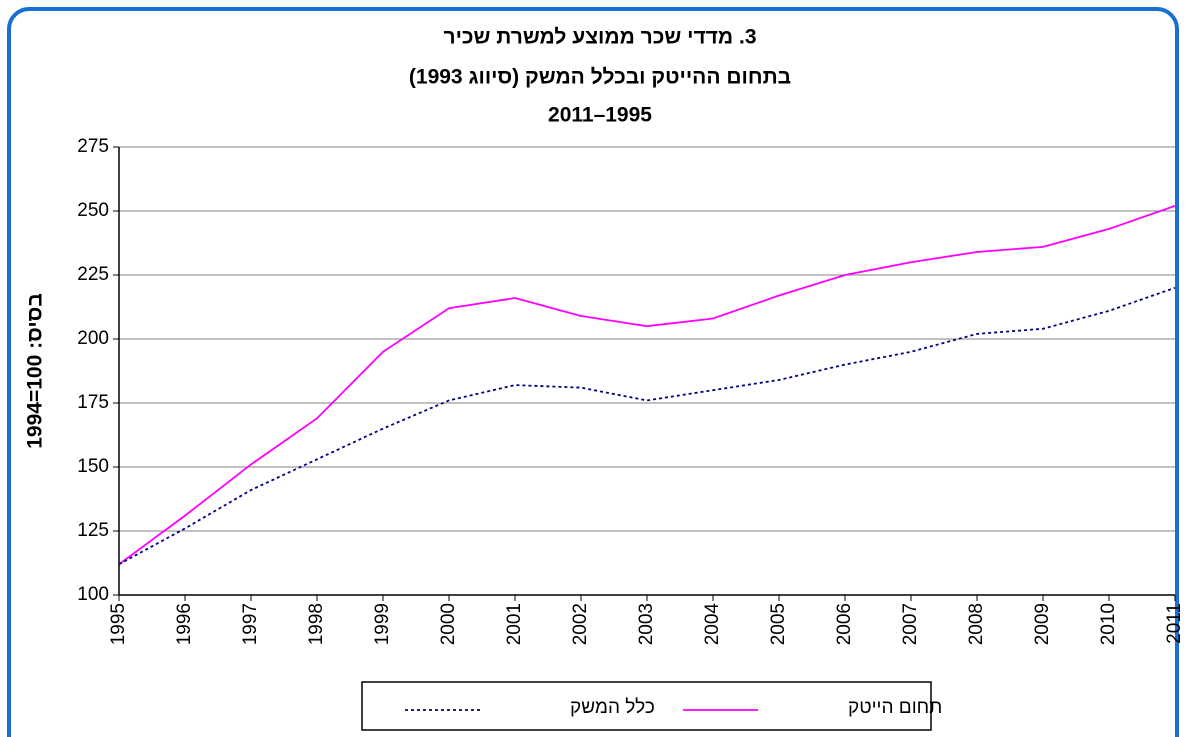 The height and width of the screenshot is (737, 1188). I want to click on x-tick-label: 2011, so click(1174, 623).